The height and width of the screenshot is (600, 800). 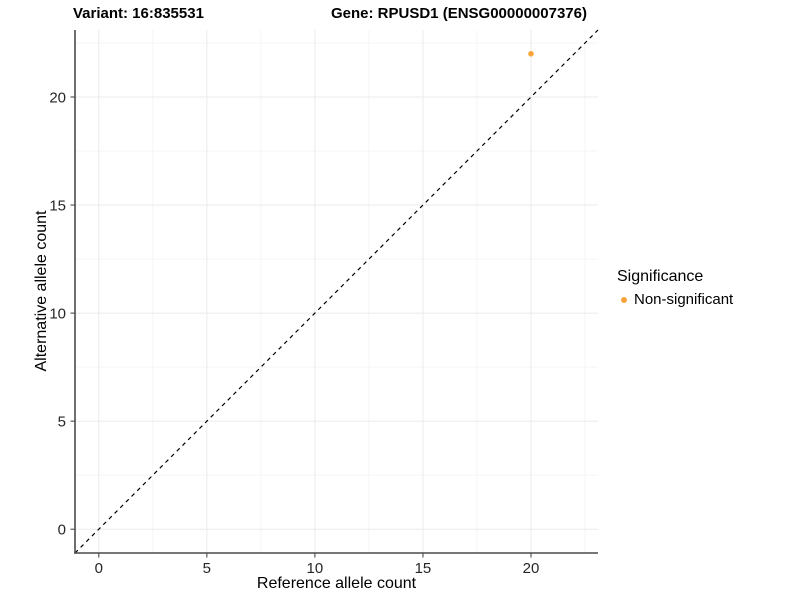 I want to click on legend-marker-icon, so click(x=624, y=299).